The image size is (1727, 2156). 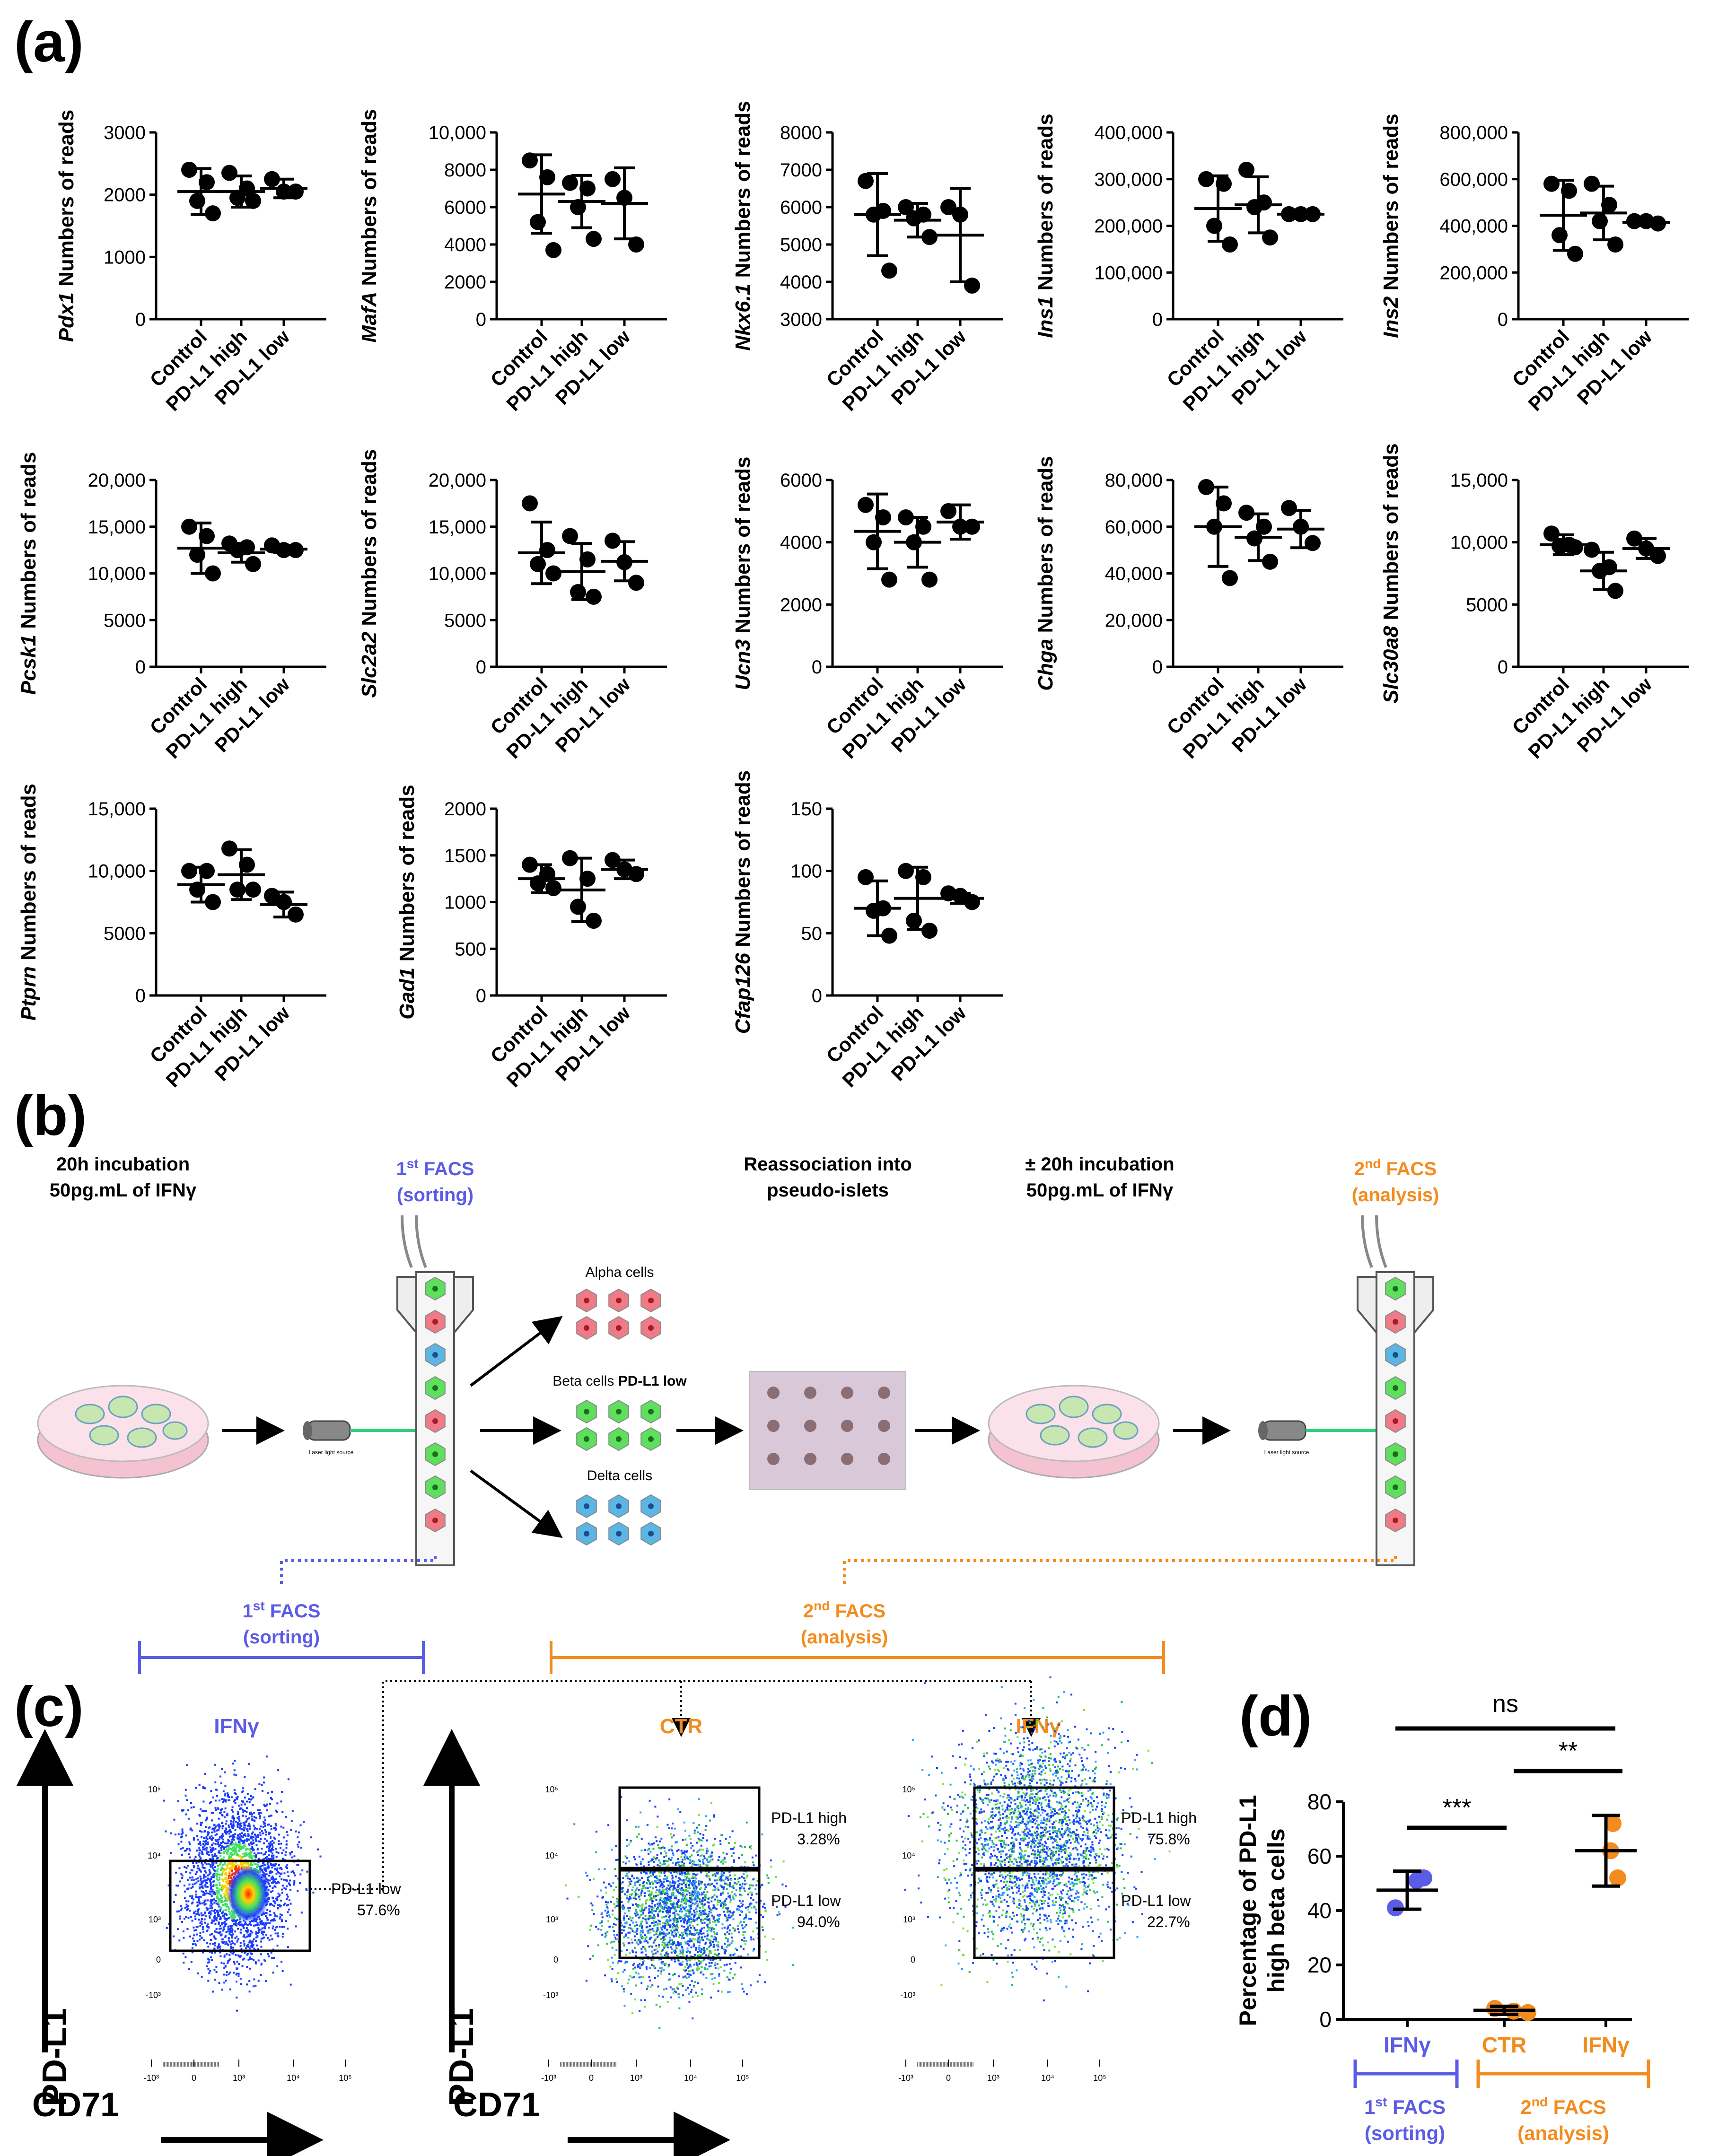 What do you see at coordinates (1045, 317) in the screenshot?
I see `gene-name: Ins1` at bounding box center [1045, 317].